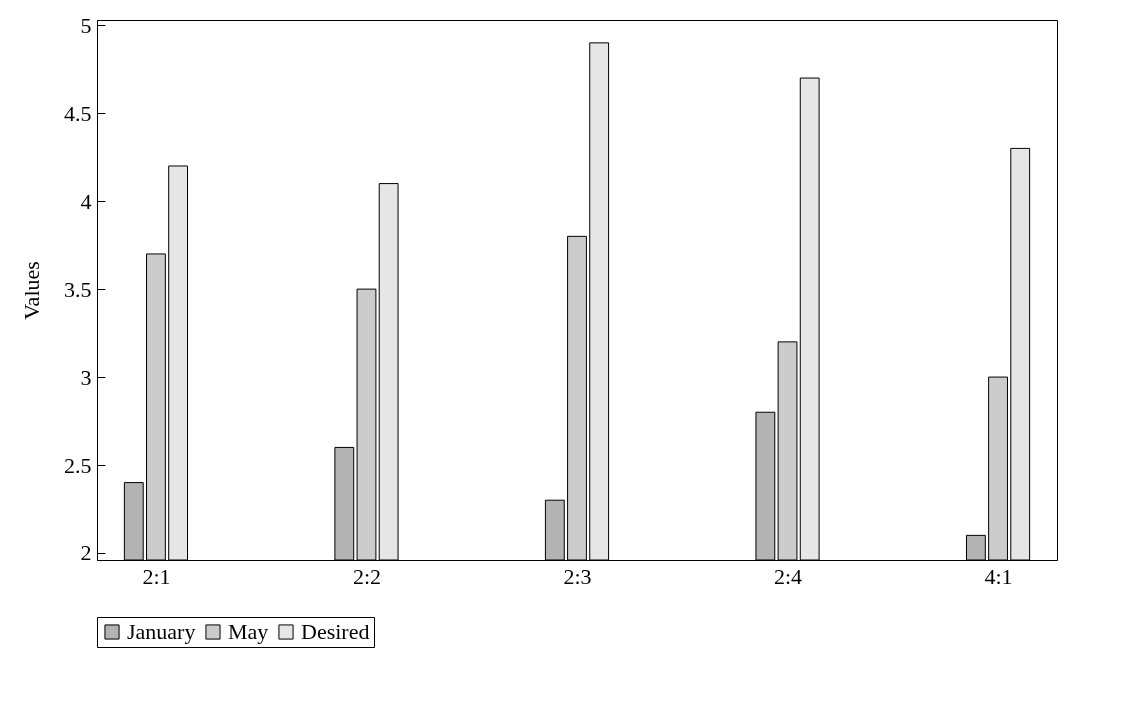 The image size is (1127, 707). I want to click on x-tick-label: 4:1, so click(998, 576).